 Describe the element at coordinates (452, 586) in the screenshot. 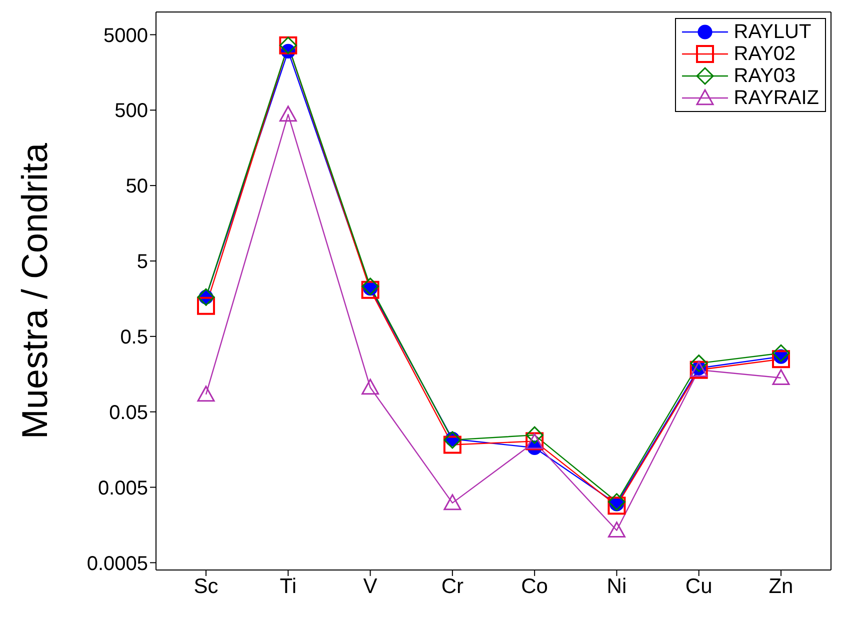

I see `x-tick-label: Cr` at that location.